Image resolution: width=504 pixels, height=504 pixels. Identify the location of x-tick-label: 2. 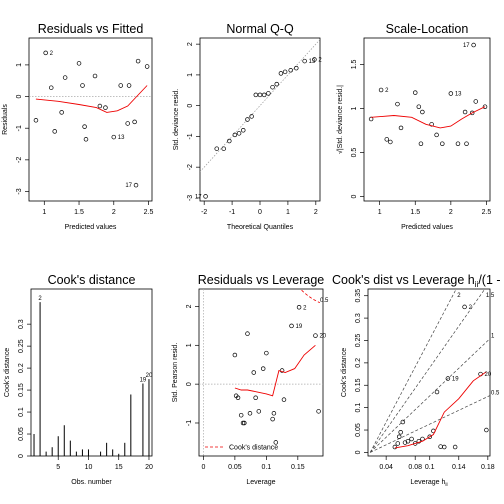
(114, 212).